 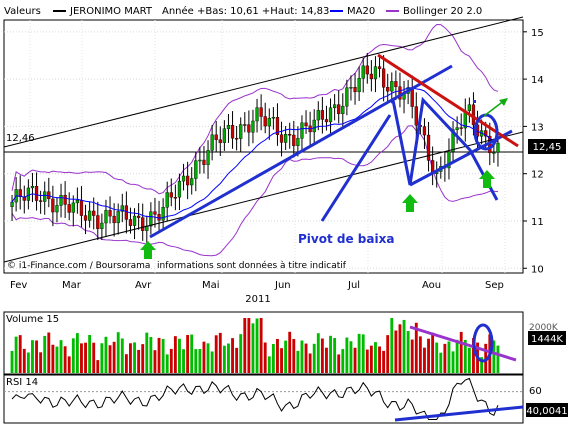 What do you see at coordinates (353, 285) in the screenshot?
I see `month-label-jul: Jul` at bounding box center [353, 285].